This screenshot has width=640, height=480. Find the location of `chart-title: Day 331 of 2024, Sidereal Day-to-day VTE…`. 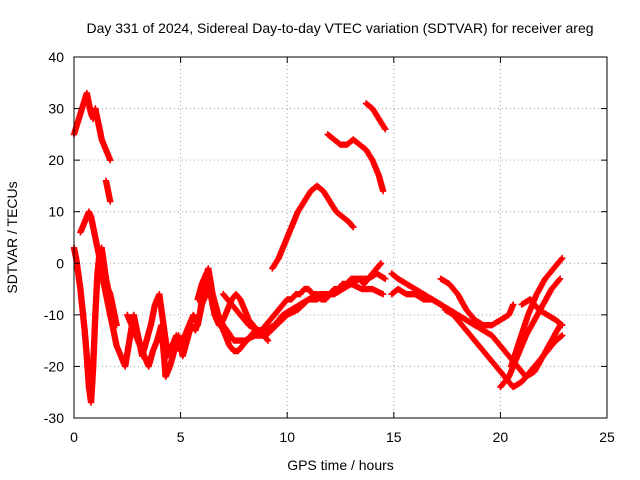

chart-title: Day 331 of 2024, Sidereal Day-to-day VTE… is located at coordinates (339, 28).